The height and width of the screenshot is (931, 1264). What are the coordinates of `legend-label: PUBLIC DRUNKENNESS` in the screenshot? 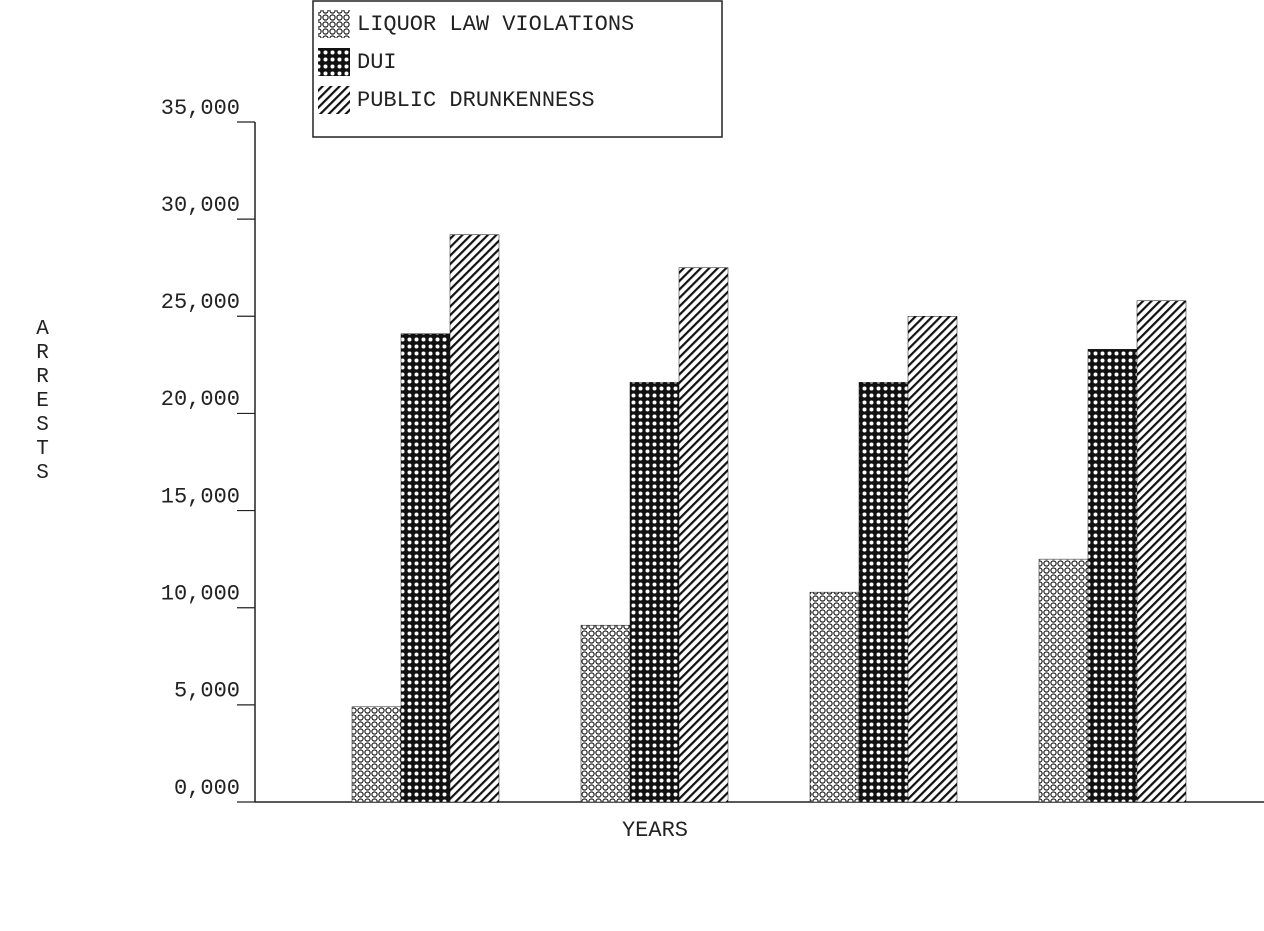 It's located at (476, 100).